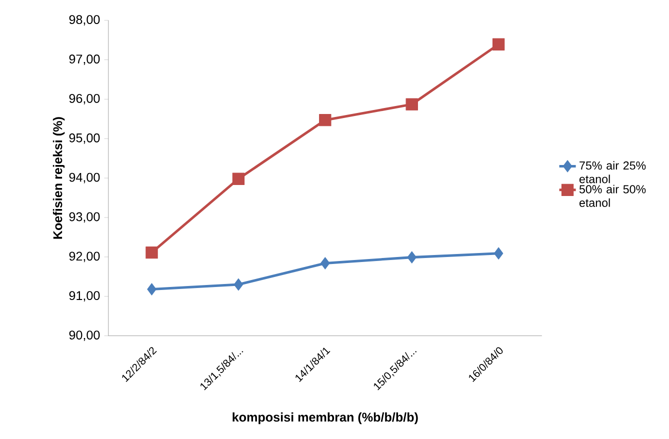 This screenshot has width=669, height=439. I want to click on y-axis-title: Koefisien rejeksi (%), so click(58, 178).